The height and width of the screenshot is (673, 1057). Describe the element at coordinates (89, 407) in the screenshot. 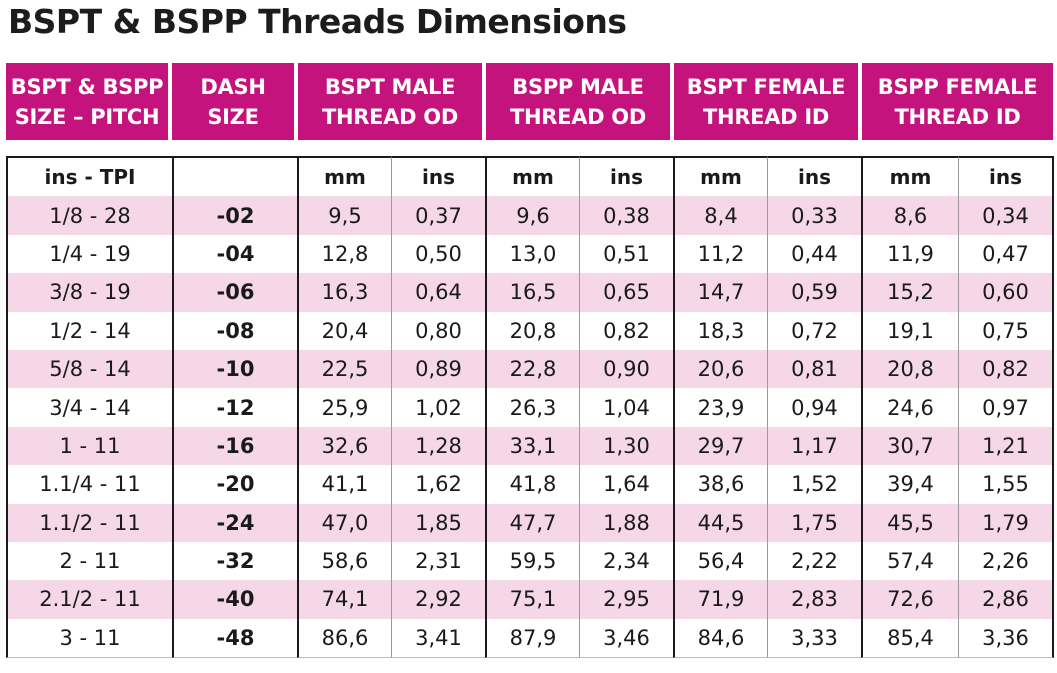

I see `size-cell: 3/4 - 14` at that location.